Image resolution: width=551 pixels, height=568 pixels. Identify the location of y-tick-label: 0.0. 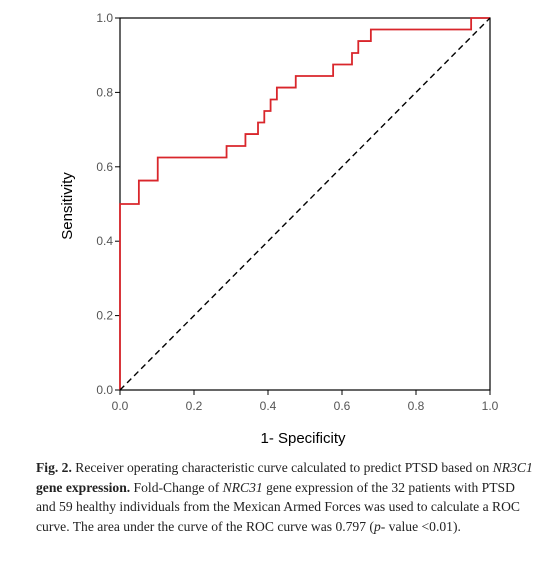
(104, 390).